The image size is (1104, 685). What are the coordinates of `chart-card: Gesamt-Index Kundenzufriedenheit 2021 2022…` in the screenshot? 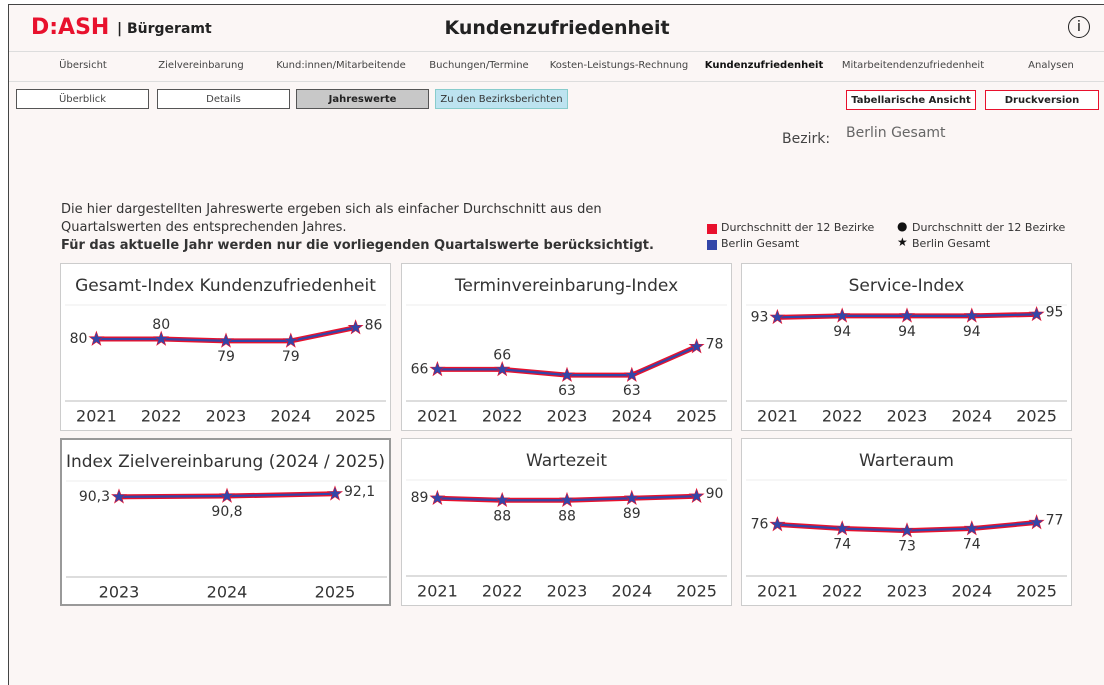 It's located at (225, 347).